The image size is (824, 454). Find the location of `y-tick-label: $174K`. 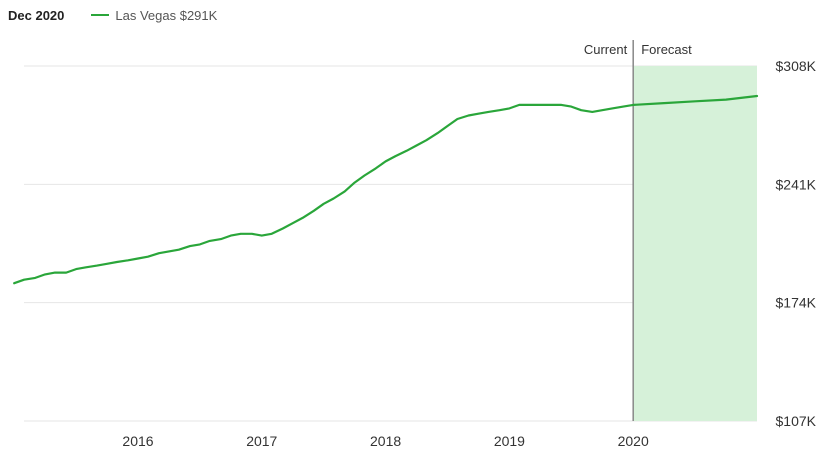

y-tick-label: $174K is located at coordinates (796, 303).